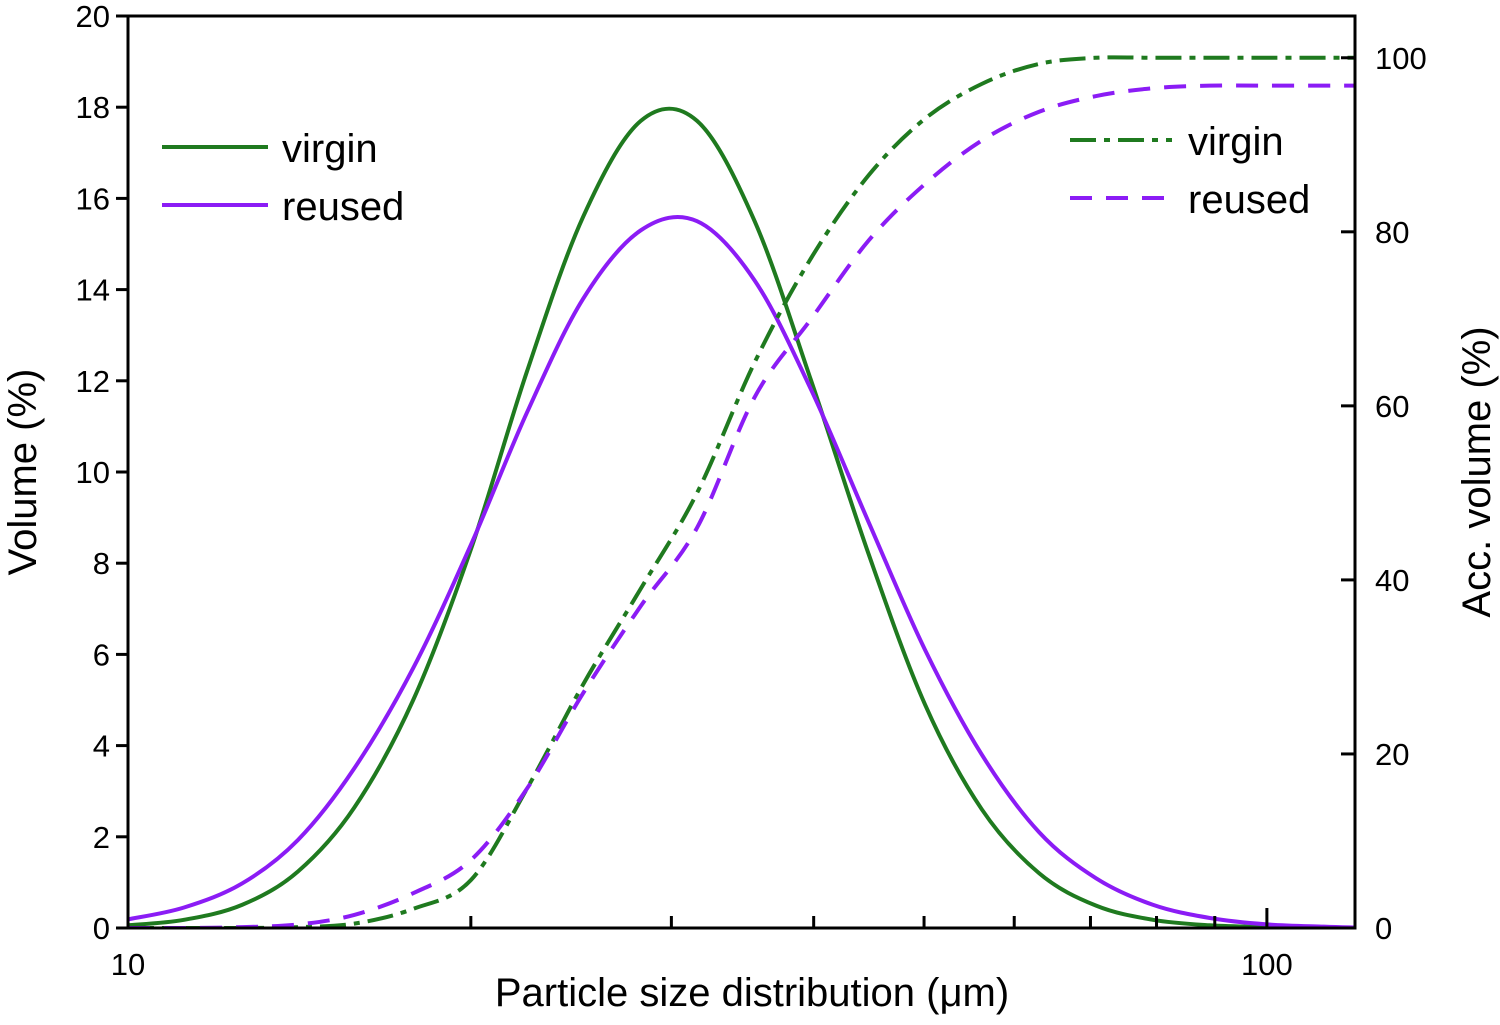  Describe the element at coordinates (93, 198) in the screenshot. I see `y-tick-label: 16` at that location.